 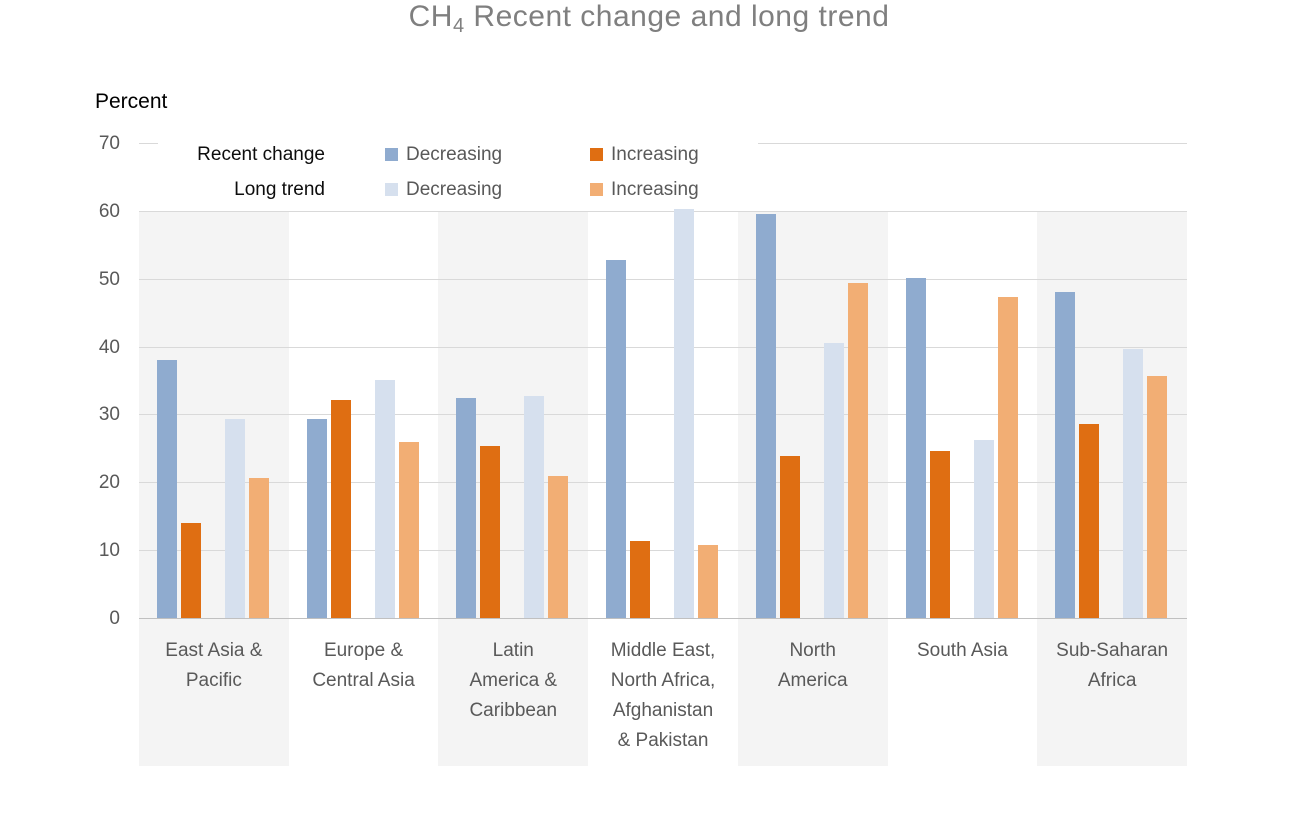 What do you see at coordinates (109, 143) in the screenshot?
I see `y-tick-label: 70` at bounding box center [109, 143].